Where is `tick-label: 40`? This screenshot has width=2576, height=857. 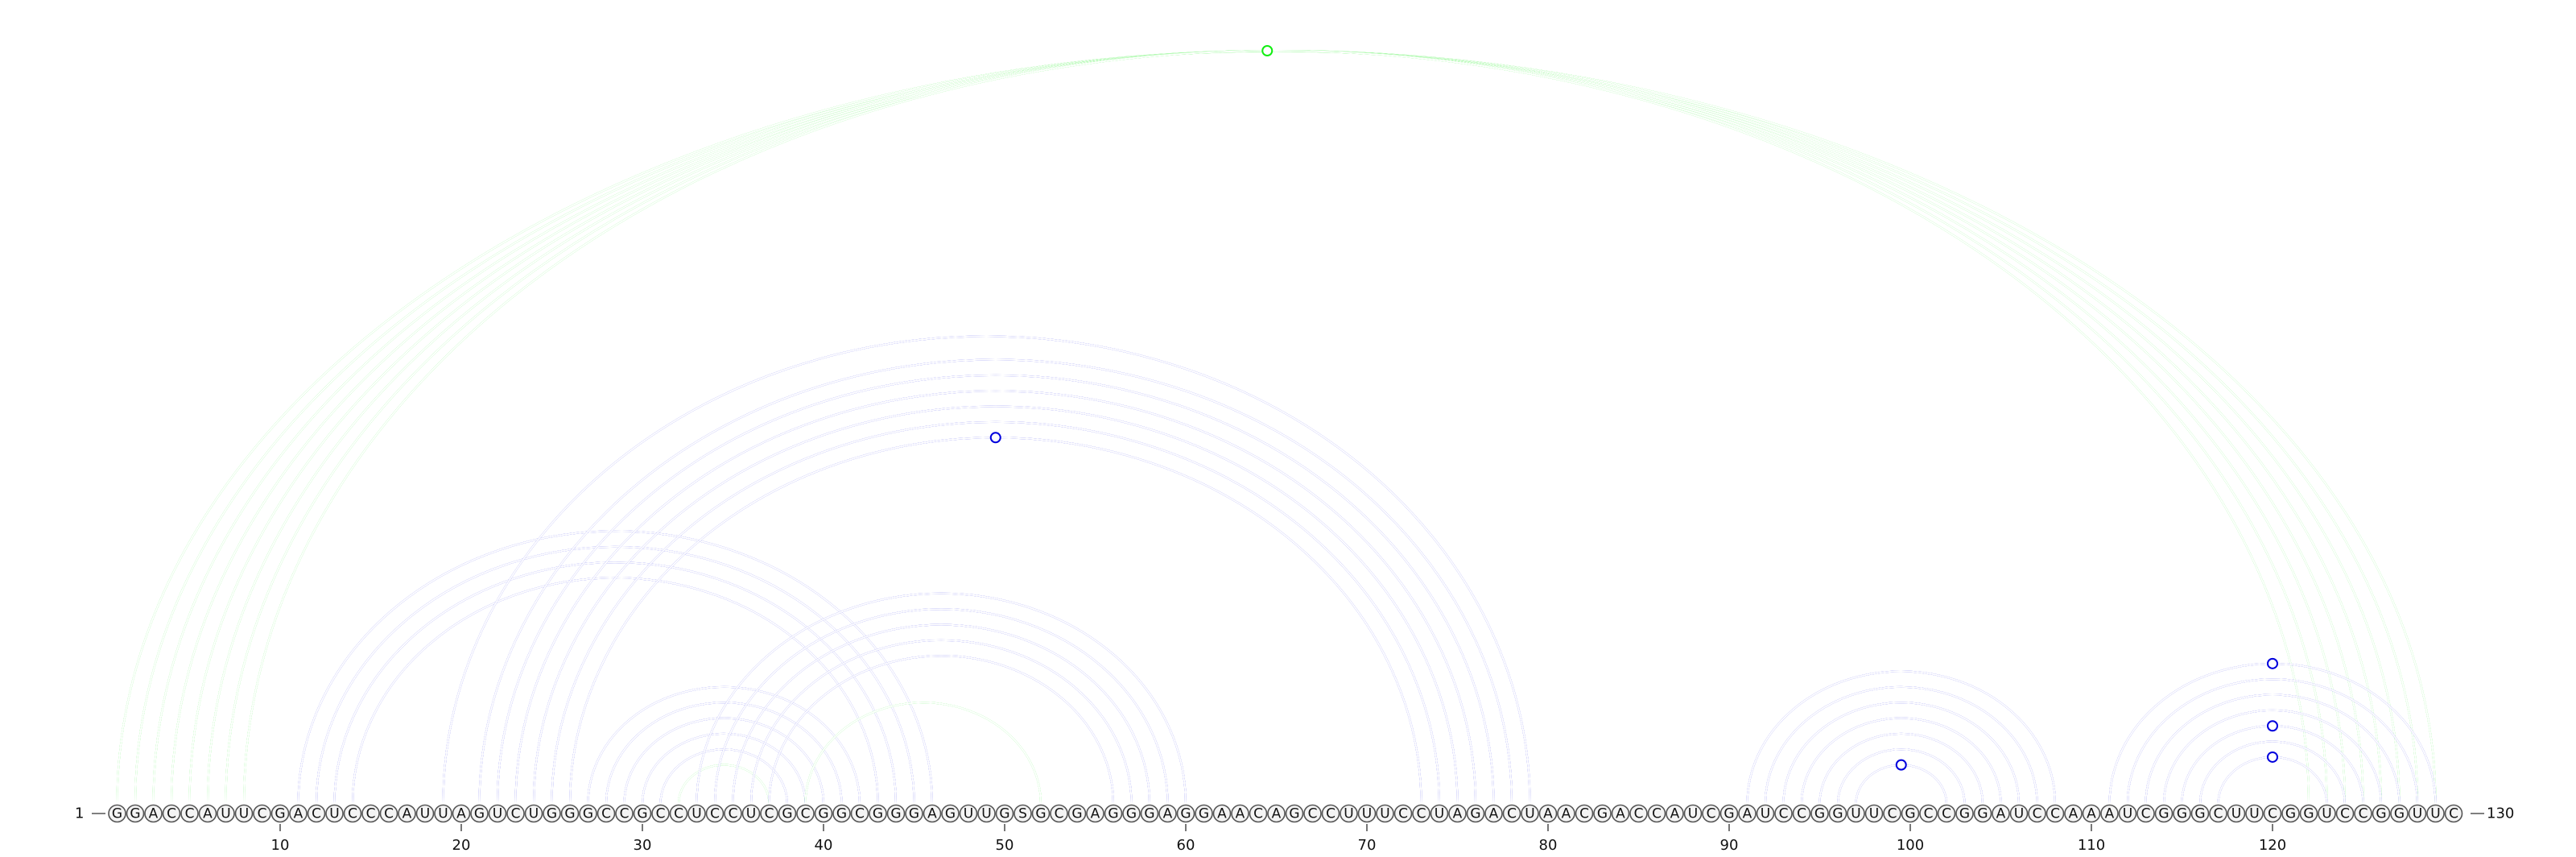 tick-label: 40 is located at coordinates (824, 845).